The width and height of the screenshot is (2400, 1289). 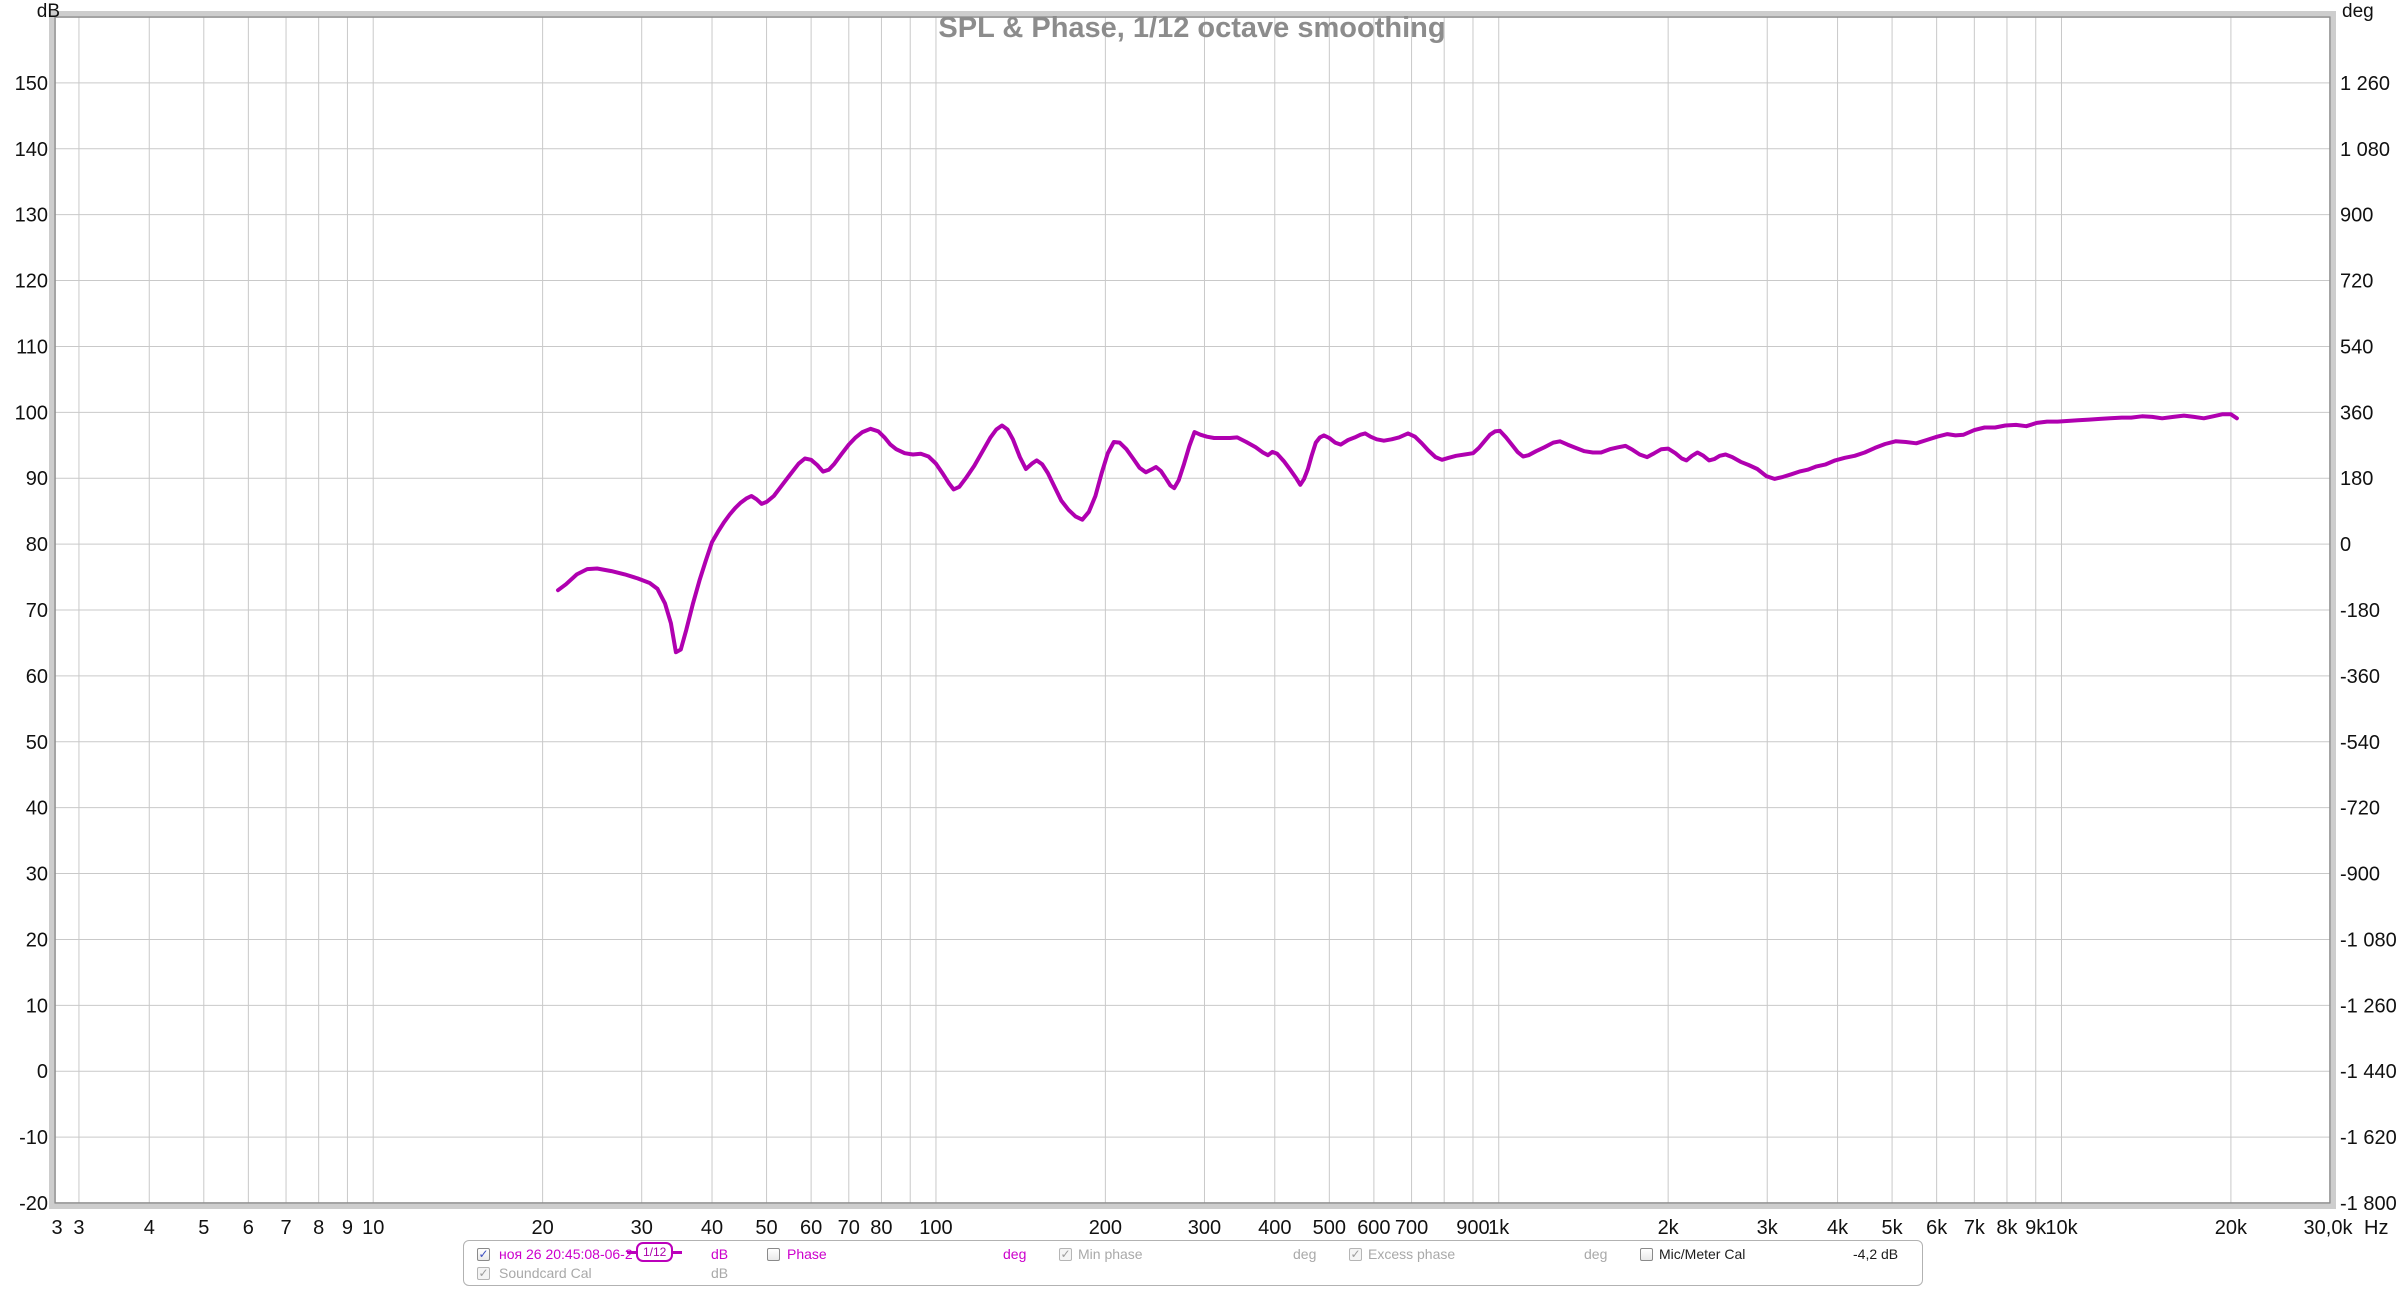 What do you see at coordinates (1937, 1228) in the screenshot?
I see `x-tick-label: 6k` at bounding box center [1937, 1228].